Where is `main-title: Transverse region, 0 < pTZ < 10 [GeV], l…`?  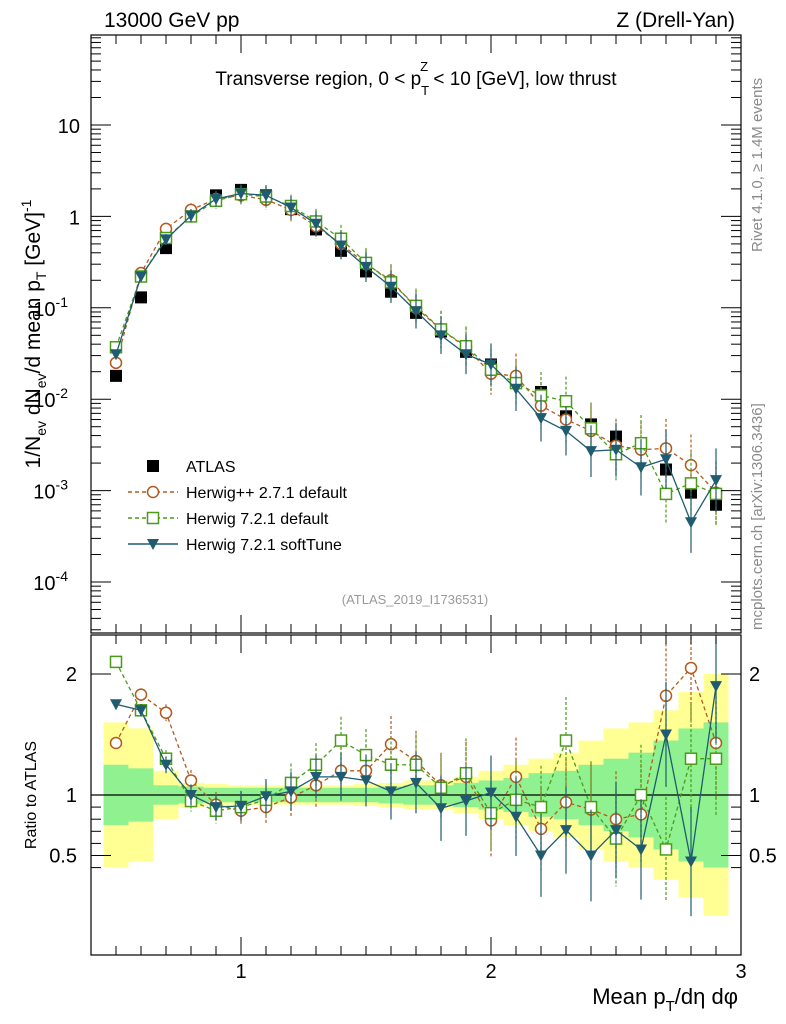
main-title: Transverse region, 0 < pTZ < 10 [GeV], l… is located at coordinates (416, 78).